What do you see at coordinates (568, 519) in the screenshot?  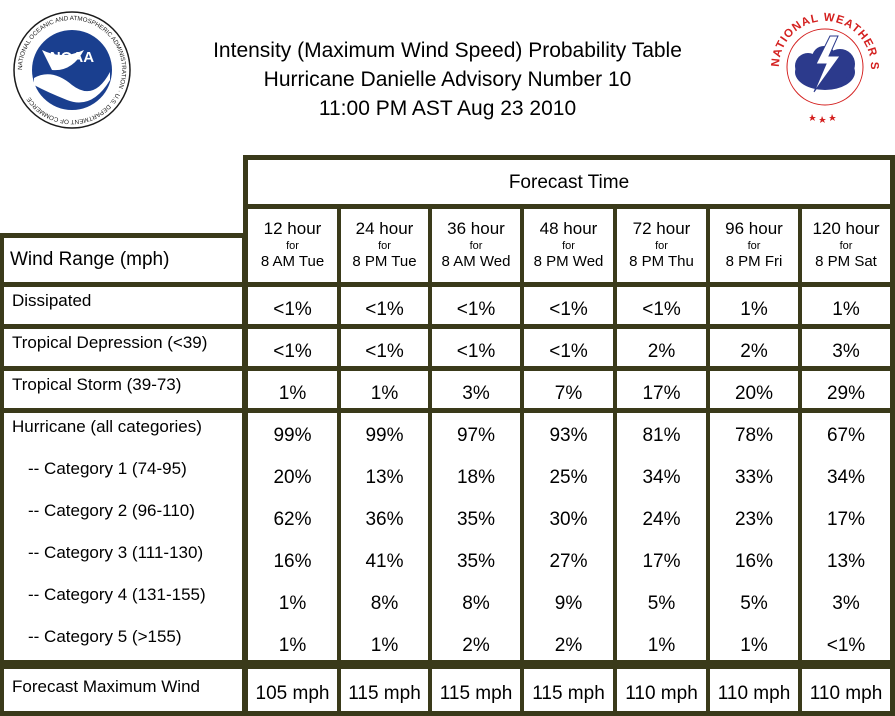 I see `table-value: 30%` at bounding box center [568, 519].